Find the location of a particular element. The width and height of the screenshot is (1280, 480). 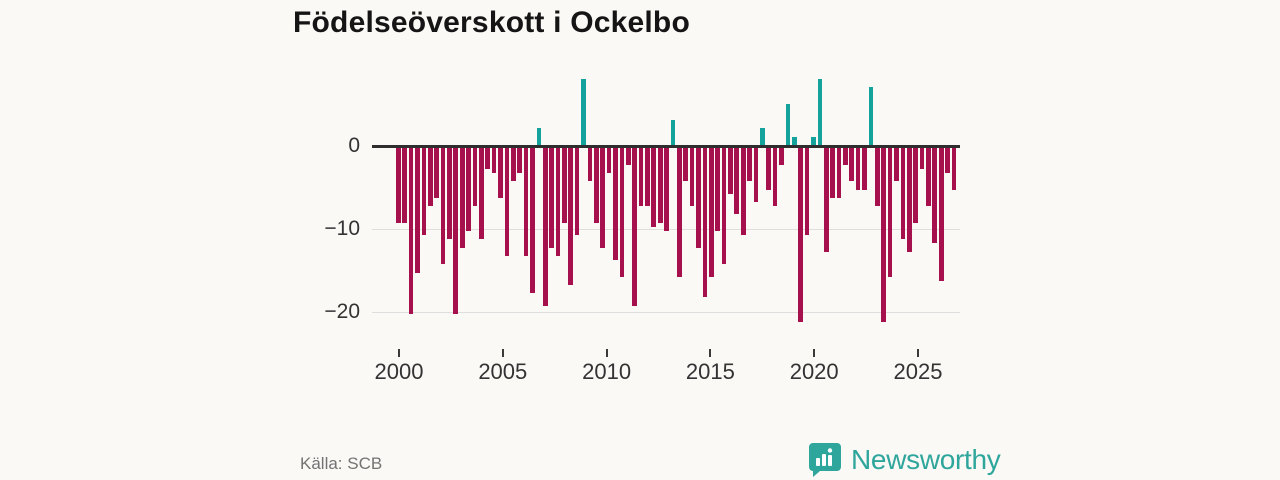

zero-axis-line is located at coordinates (666, 146).